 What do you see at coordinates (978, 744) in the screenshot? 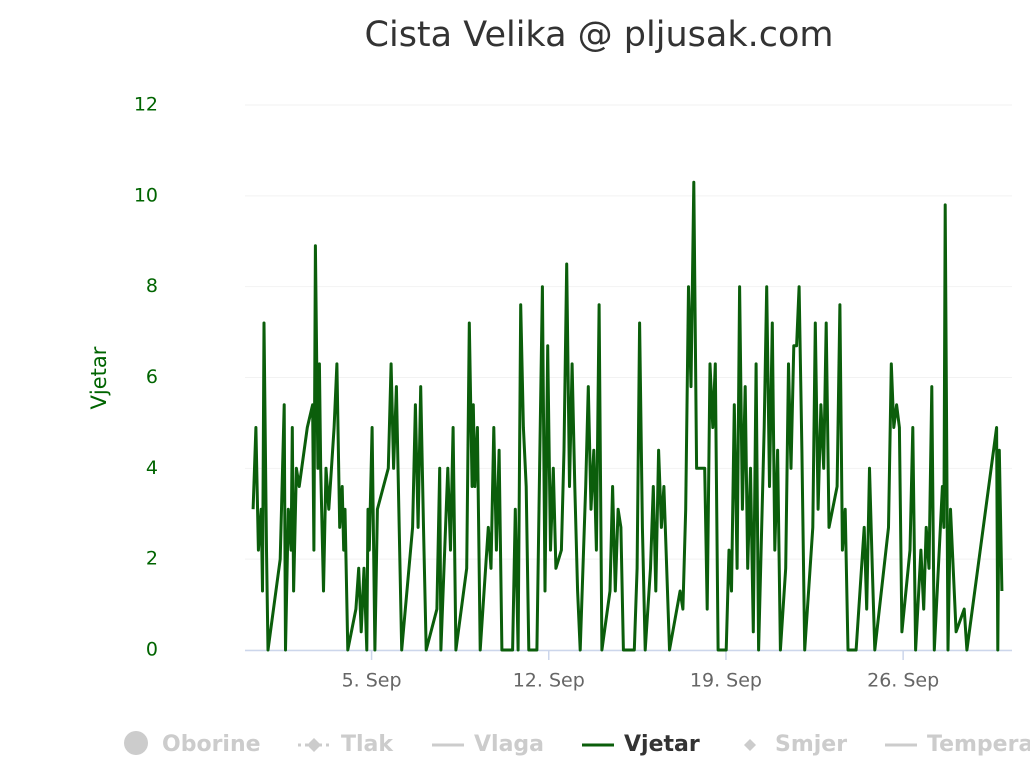
I see `legend-label: Temperatura` at bounding box center [978, 744].